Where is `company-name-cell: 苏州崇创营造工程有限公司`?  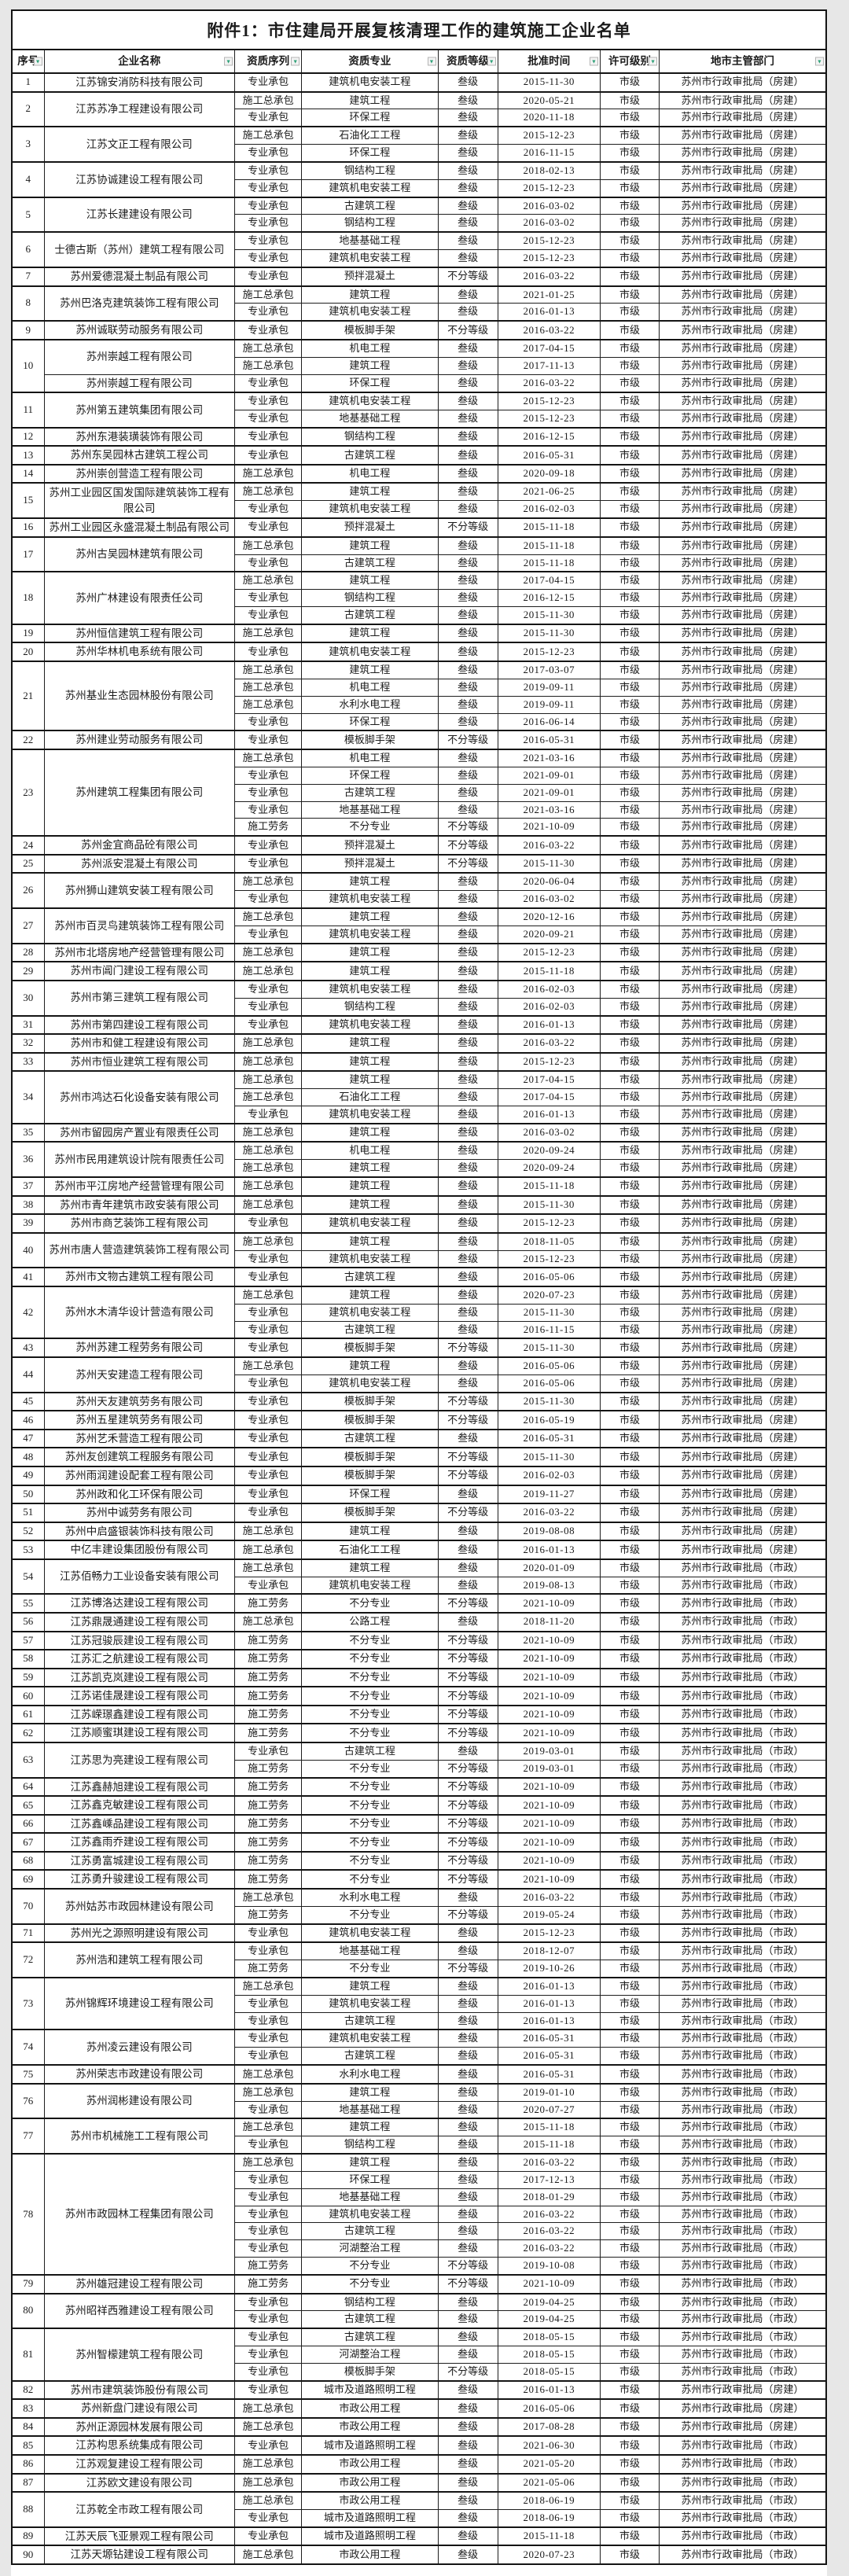 company-name-cell: 苏州崇创营造工程有限公司 is located at coordinates (139, 474).